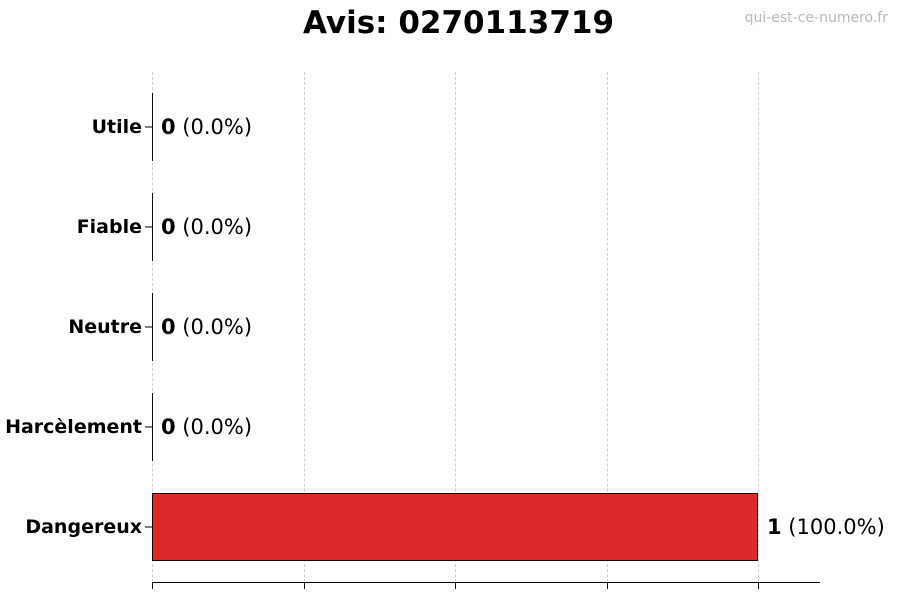 The image size is (900, 600). What do you see at coordinates (83, 527) in the screenshot?
I see `y-axis-label-dangereux: Dangereux` at bounding box center [83, 527].